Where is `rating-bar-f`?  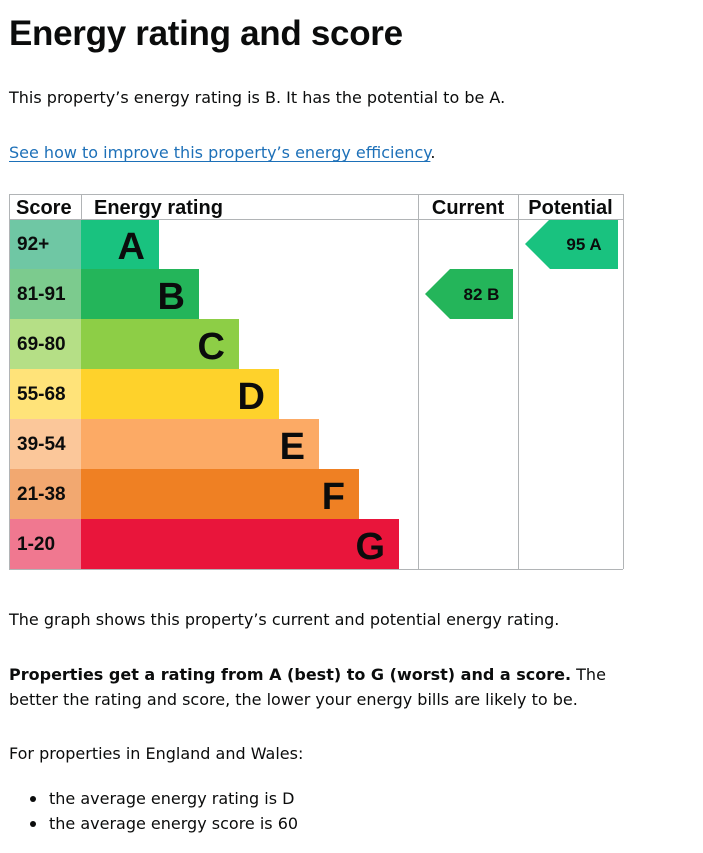
rating-bar-f is located at coordinates (220, 494).